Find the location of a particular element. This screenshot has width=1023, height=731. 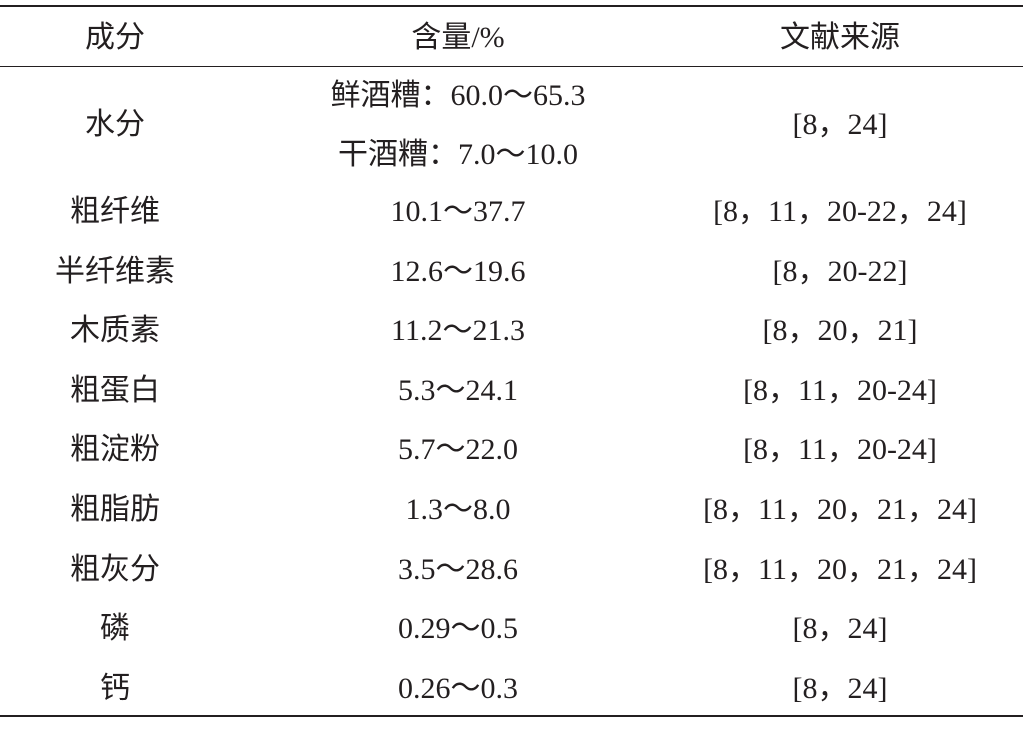

cell-line: 干酒糟：7.0～10.0 is located at coordinates (458, 154).